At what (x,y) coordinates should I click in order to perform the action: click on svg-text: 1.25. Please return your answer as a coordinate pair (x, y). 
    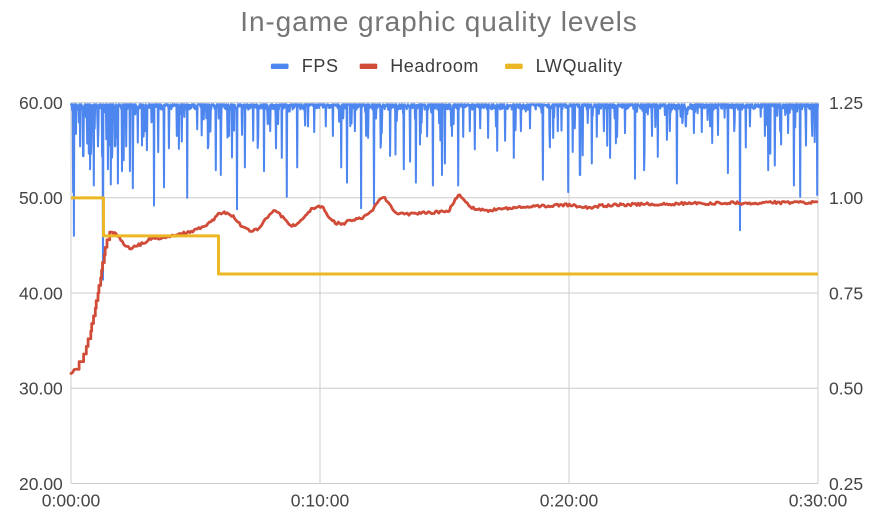
    Looking at the image, I should click on (846, 103).